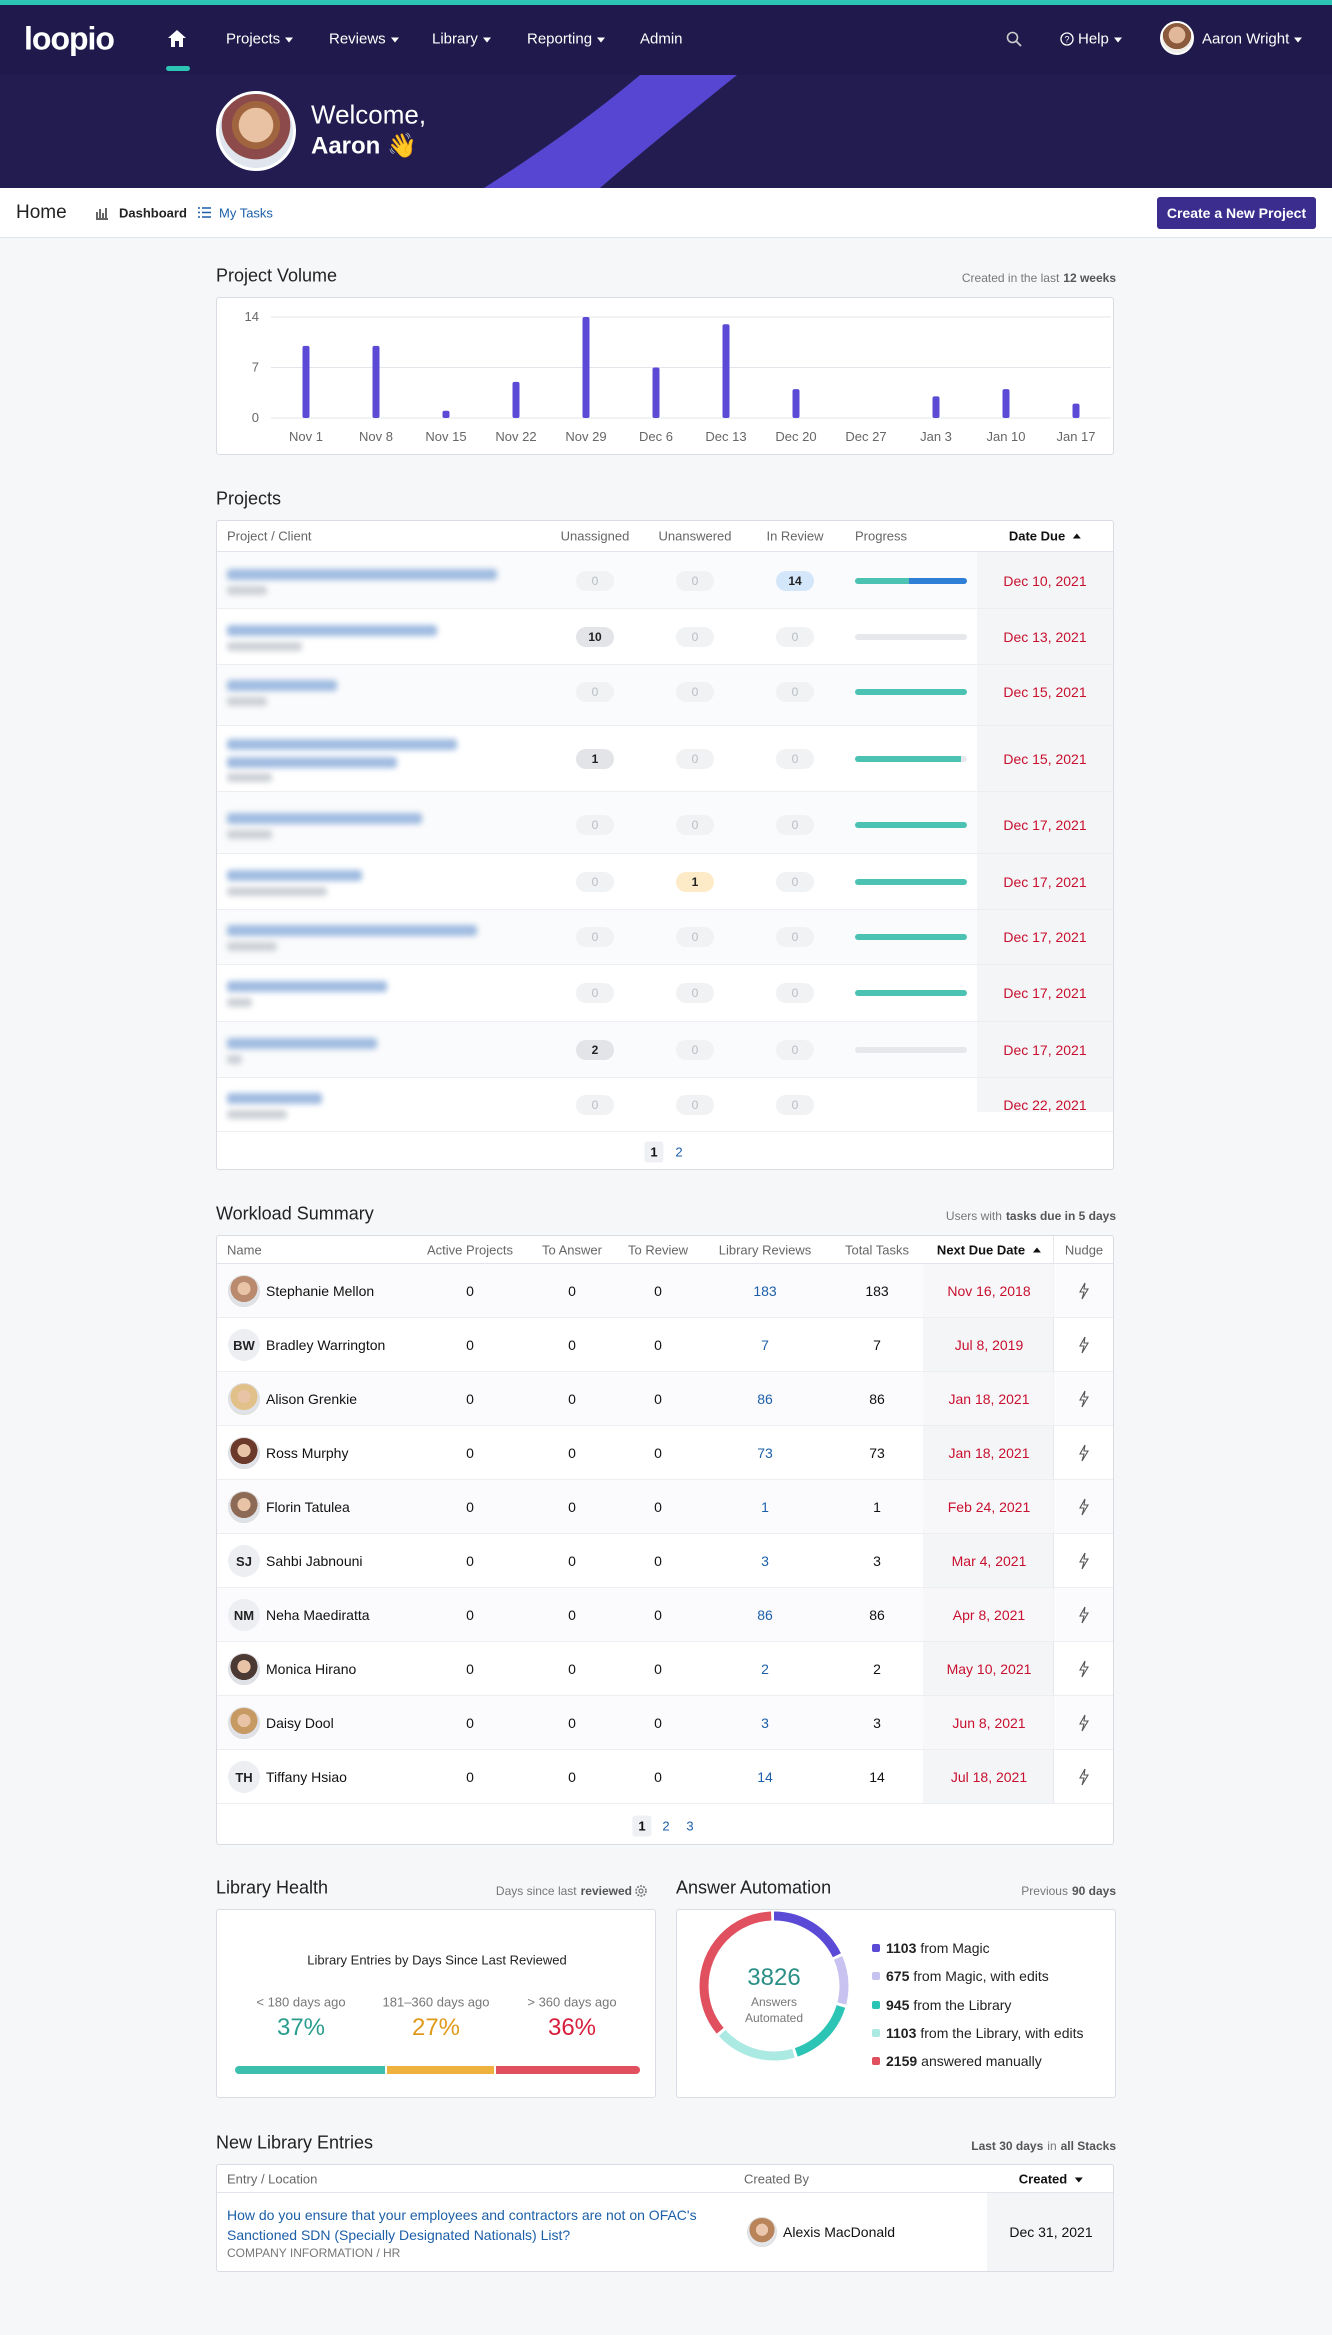 The height and width of the screenshot is (2335, 1332). What do you see at coordinates (566, 39) in the screenshot?
I see `nav-item: Reporting` at bounding box center [566, 39].